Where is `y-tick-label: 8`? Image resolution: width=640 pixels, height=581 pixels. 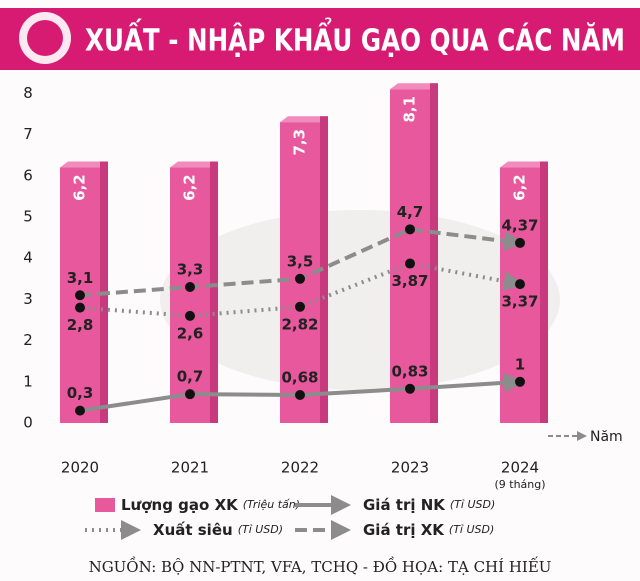
y-tick-label: 8 is located at coordinates (28, 93).